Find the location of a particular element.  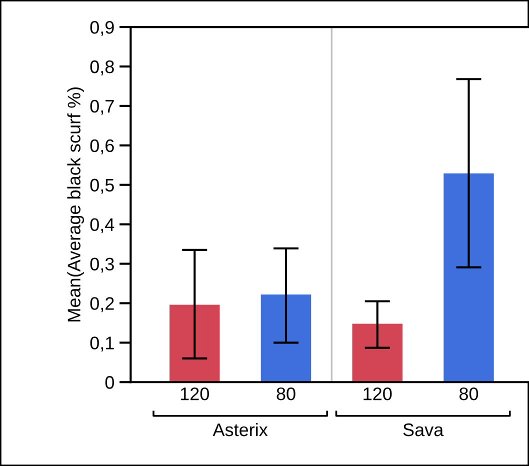

y-tick-label: 0,5 is located at coordinates (102, 186).